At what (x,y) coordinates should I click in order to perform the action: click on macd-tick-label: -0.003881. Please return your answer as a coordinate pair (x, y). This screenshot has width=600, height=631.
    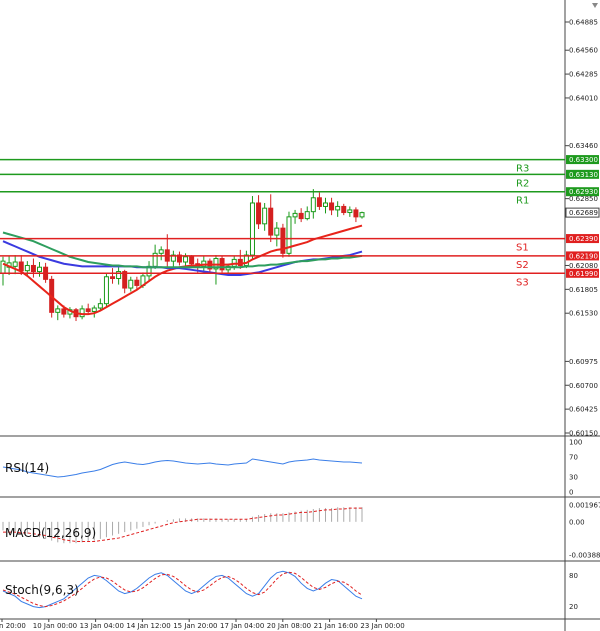
    Looking at the image, I should click on (584, 556).